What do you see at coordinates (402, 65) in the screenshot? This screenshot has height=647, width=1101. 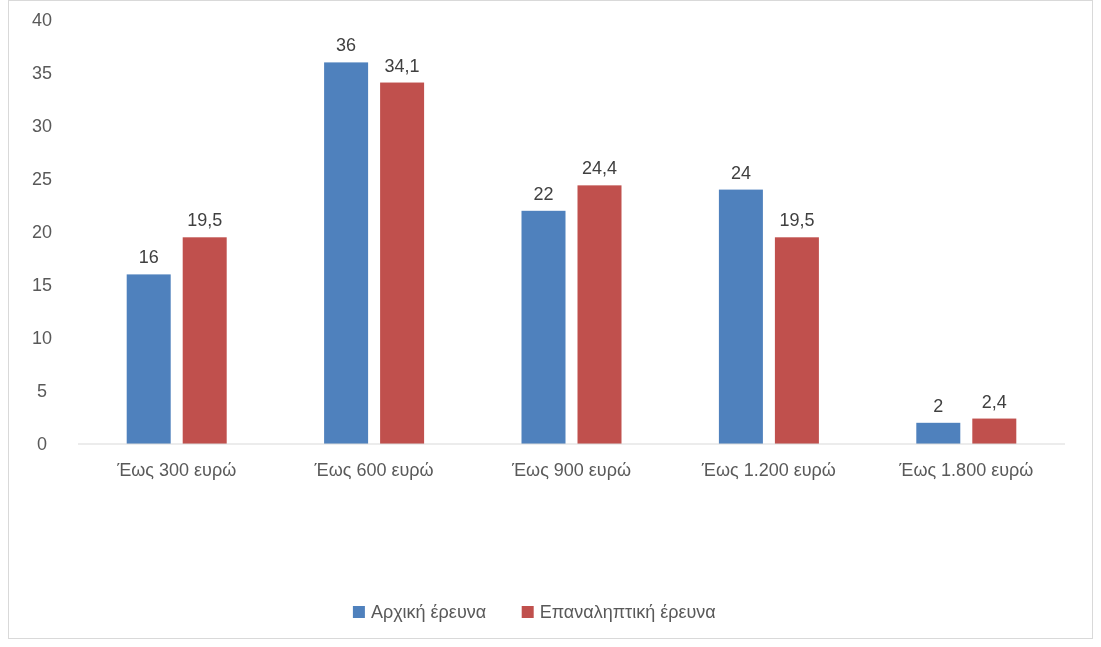 I see `data-label: 34,1` at bounding box center [402, 65].